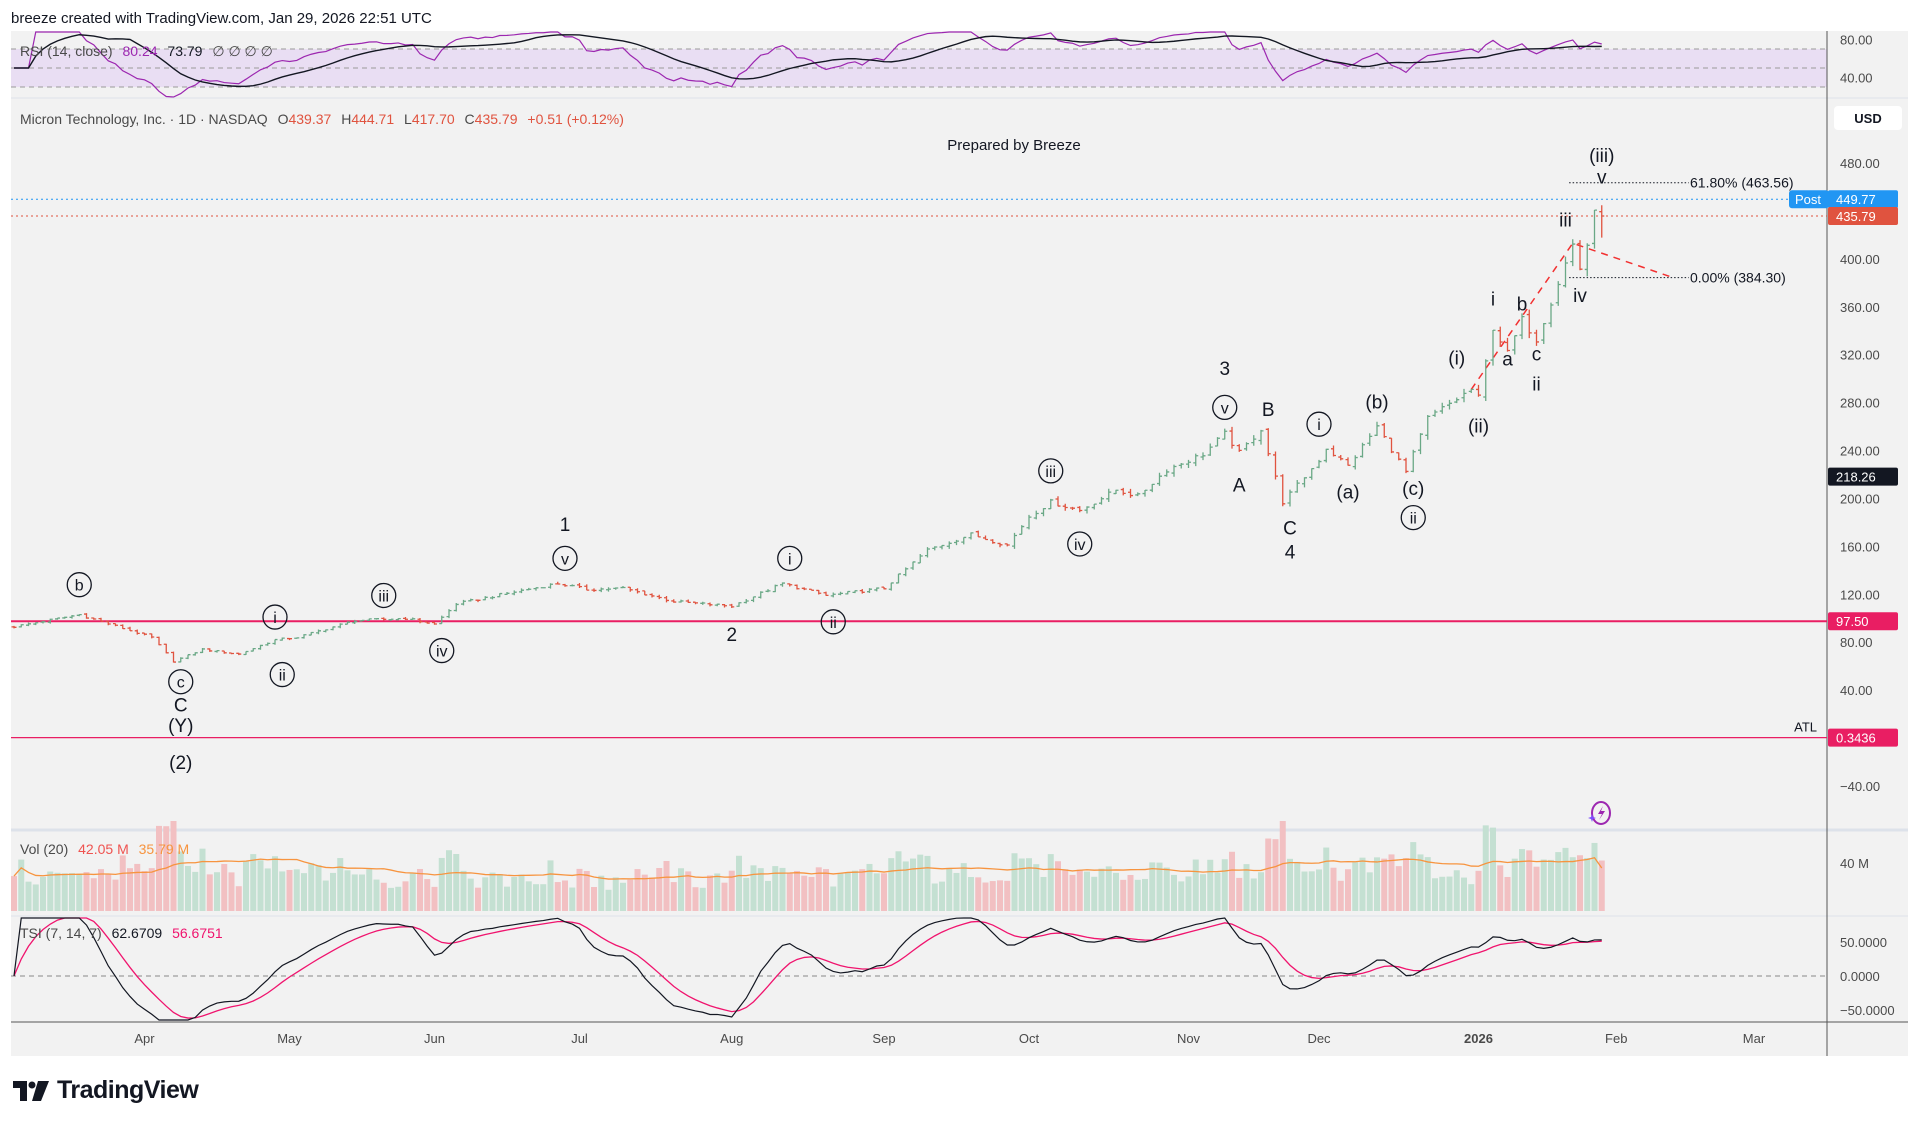  I want to click on tsi-legend: TSI (7, 14, 7) 62.6709 56.6751, so click(124, 933).